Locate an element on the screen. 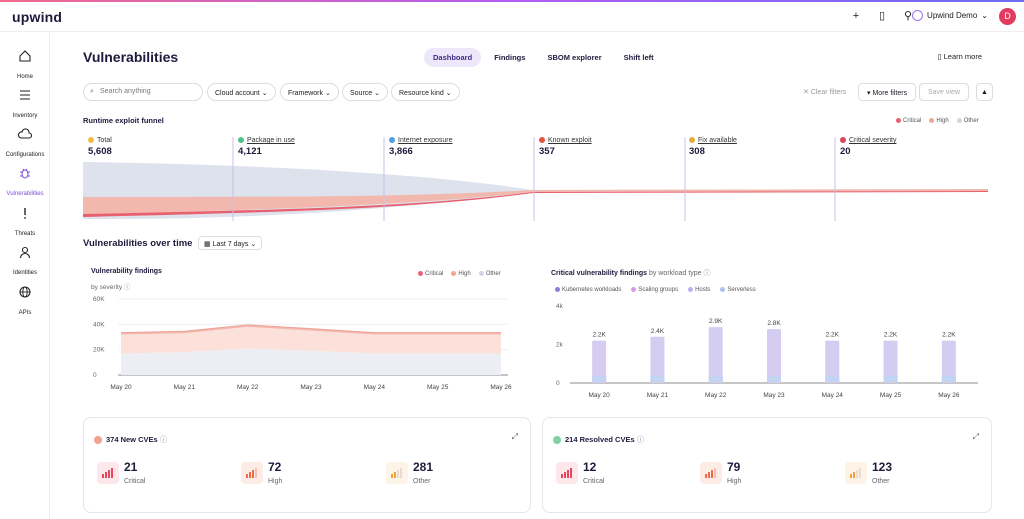 This screenshot has height=519, width=1024. y-tick-label: 40K is located at coordinates (99, 324).